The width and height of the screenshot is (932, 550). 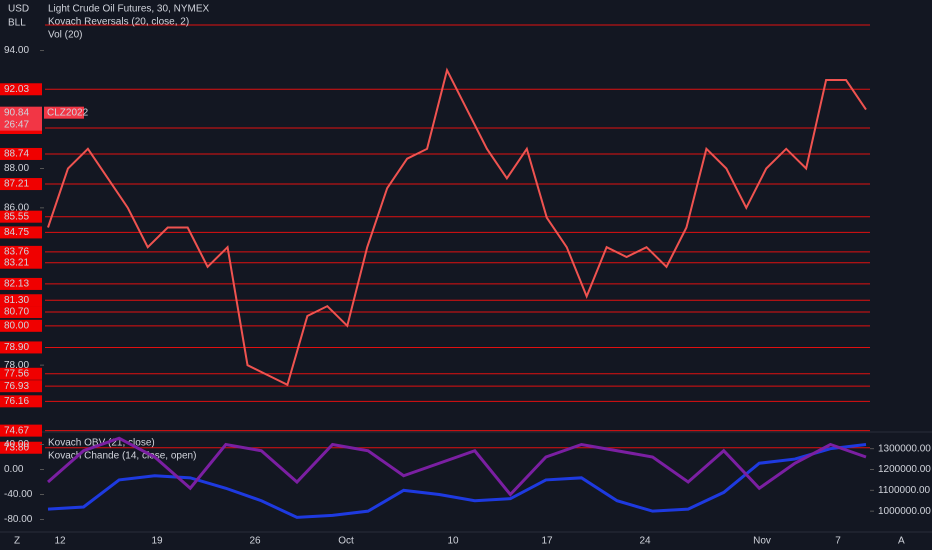 What do you see at coordinates (16, 300) in the screenshot?
I see `level-label: 81.30` at bounding box center [16, 300].